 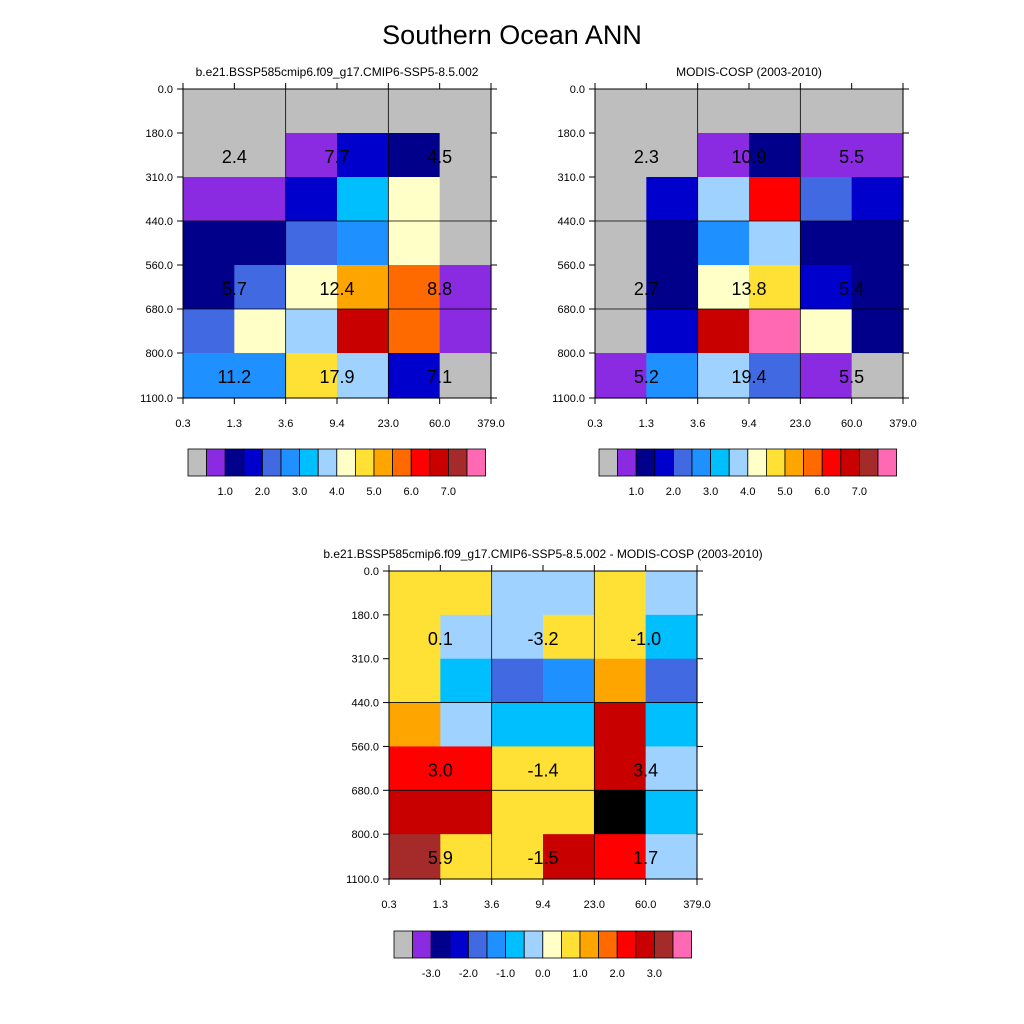 I want to click on colorbar: -3.0 -2.0 -1.0 0.0 1.0 2.0 3.0, so click(x=543, y=955).